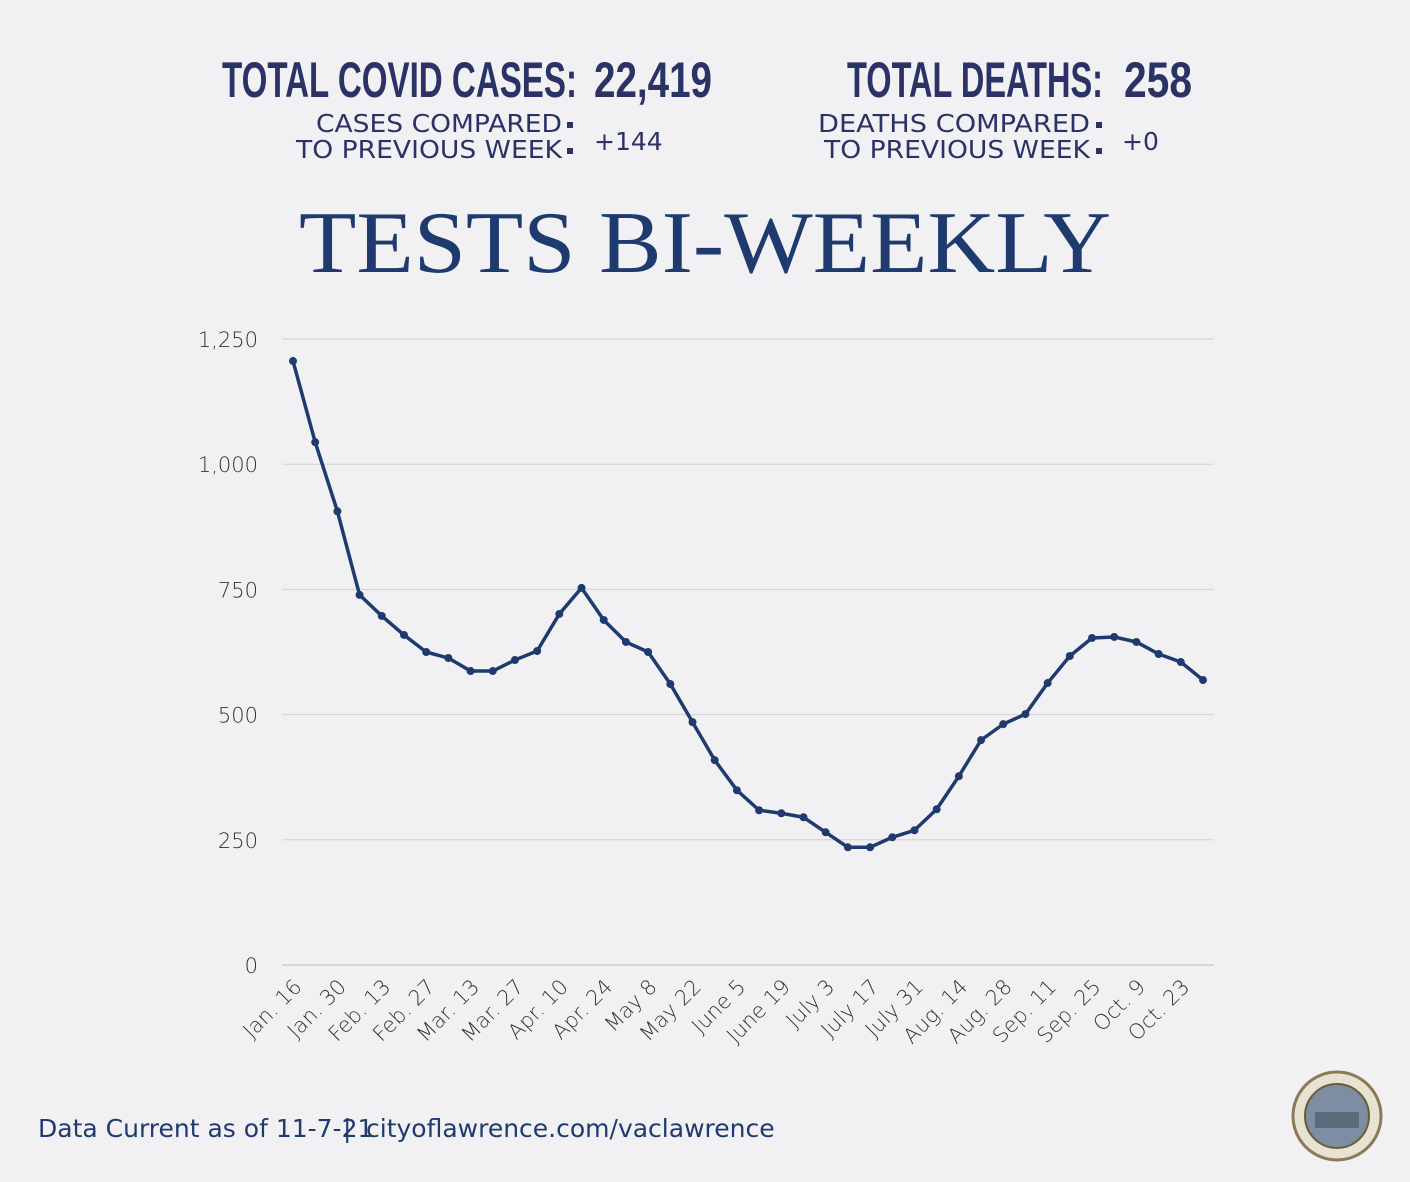 This screenshot has width=1410, height=1182. What do you see at coordinates (1337, 1116) in the screenshot?
I see `city-seal` at bounding box center [1337, 1116].